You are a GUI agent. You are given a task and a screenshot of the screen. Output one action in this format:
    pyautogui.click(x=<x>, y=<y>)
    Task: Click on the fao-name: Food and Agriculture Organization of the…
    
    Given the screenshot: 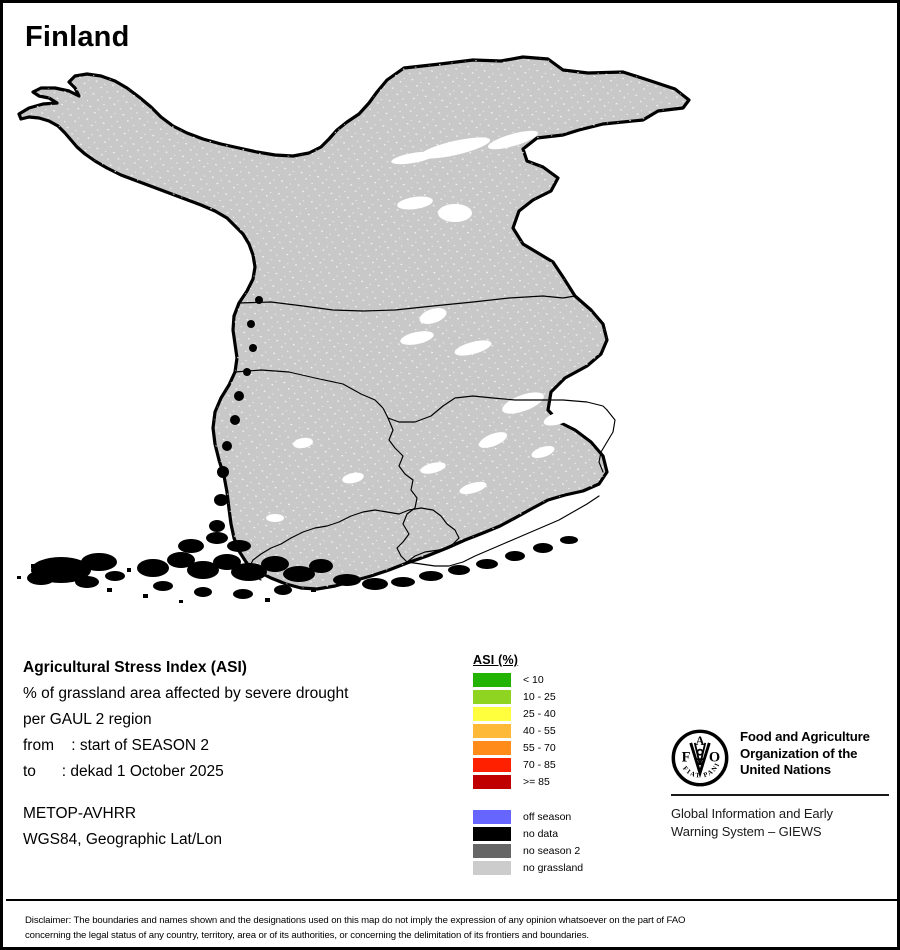 What is the action you would take?
    pyautogui.click(x=805, y=754)
    